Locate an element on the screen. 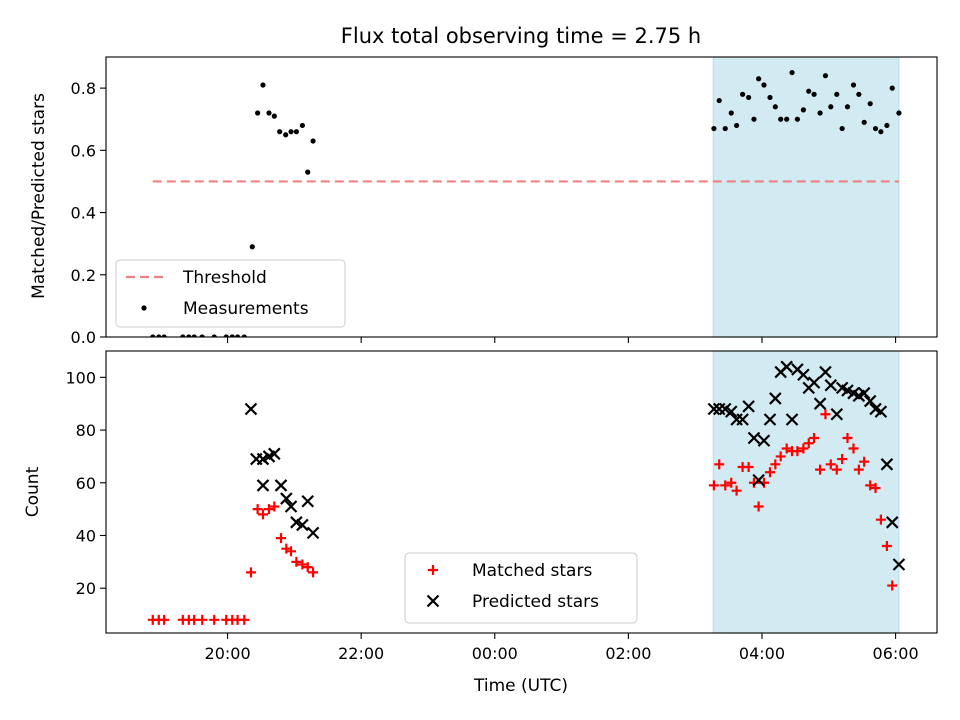  legend-label: Threshold is located at coordinates (224, 278).